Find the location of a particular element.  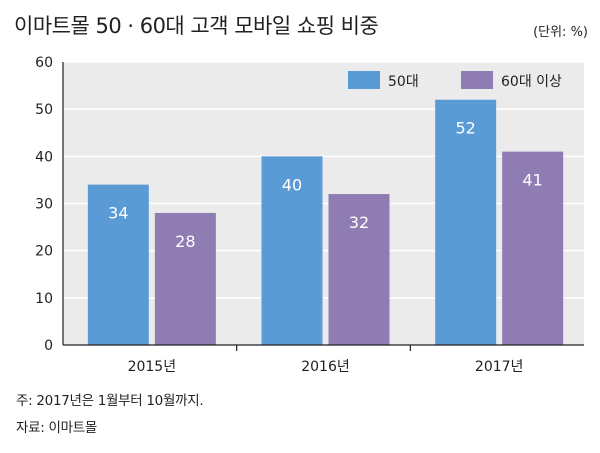

y-tick-label: 10 is located at coordinates (44, 299).